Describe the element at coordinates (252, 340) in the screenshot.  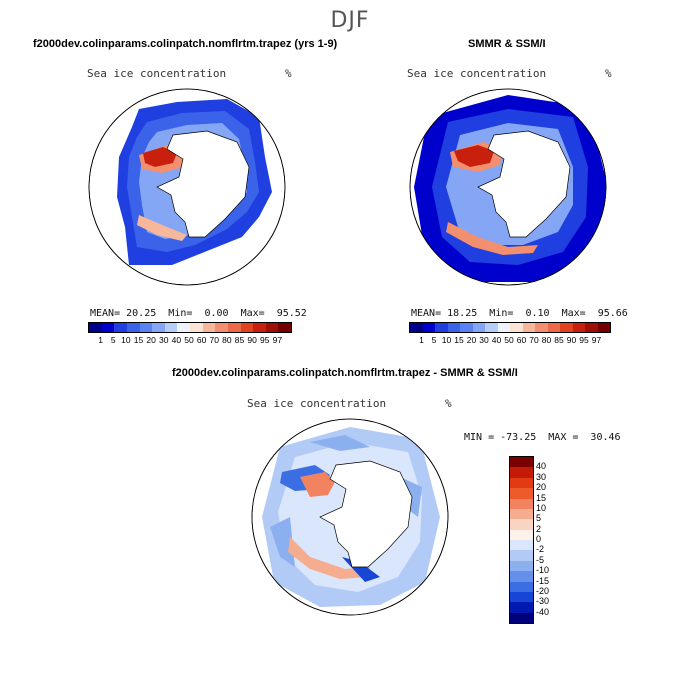
I see `colorbar-tick-label: 90` at that location.